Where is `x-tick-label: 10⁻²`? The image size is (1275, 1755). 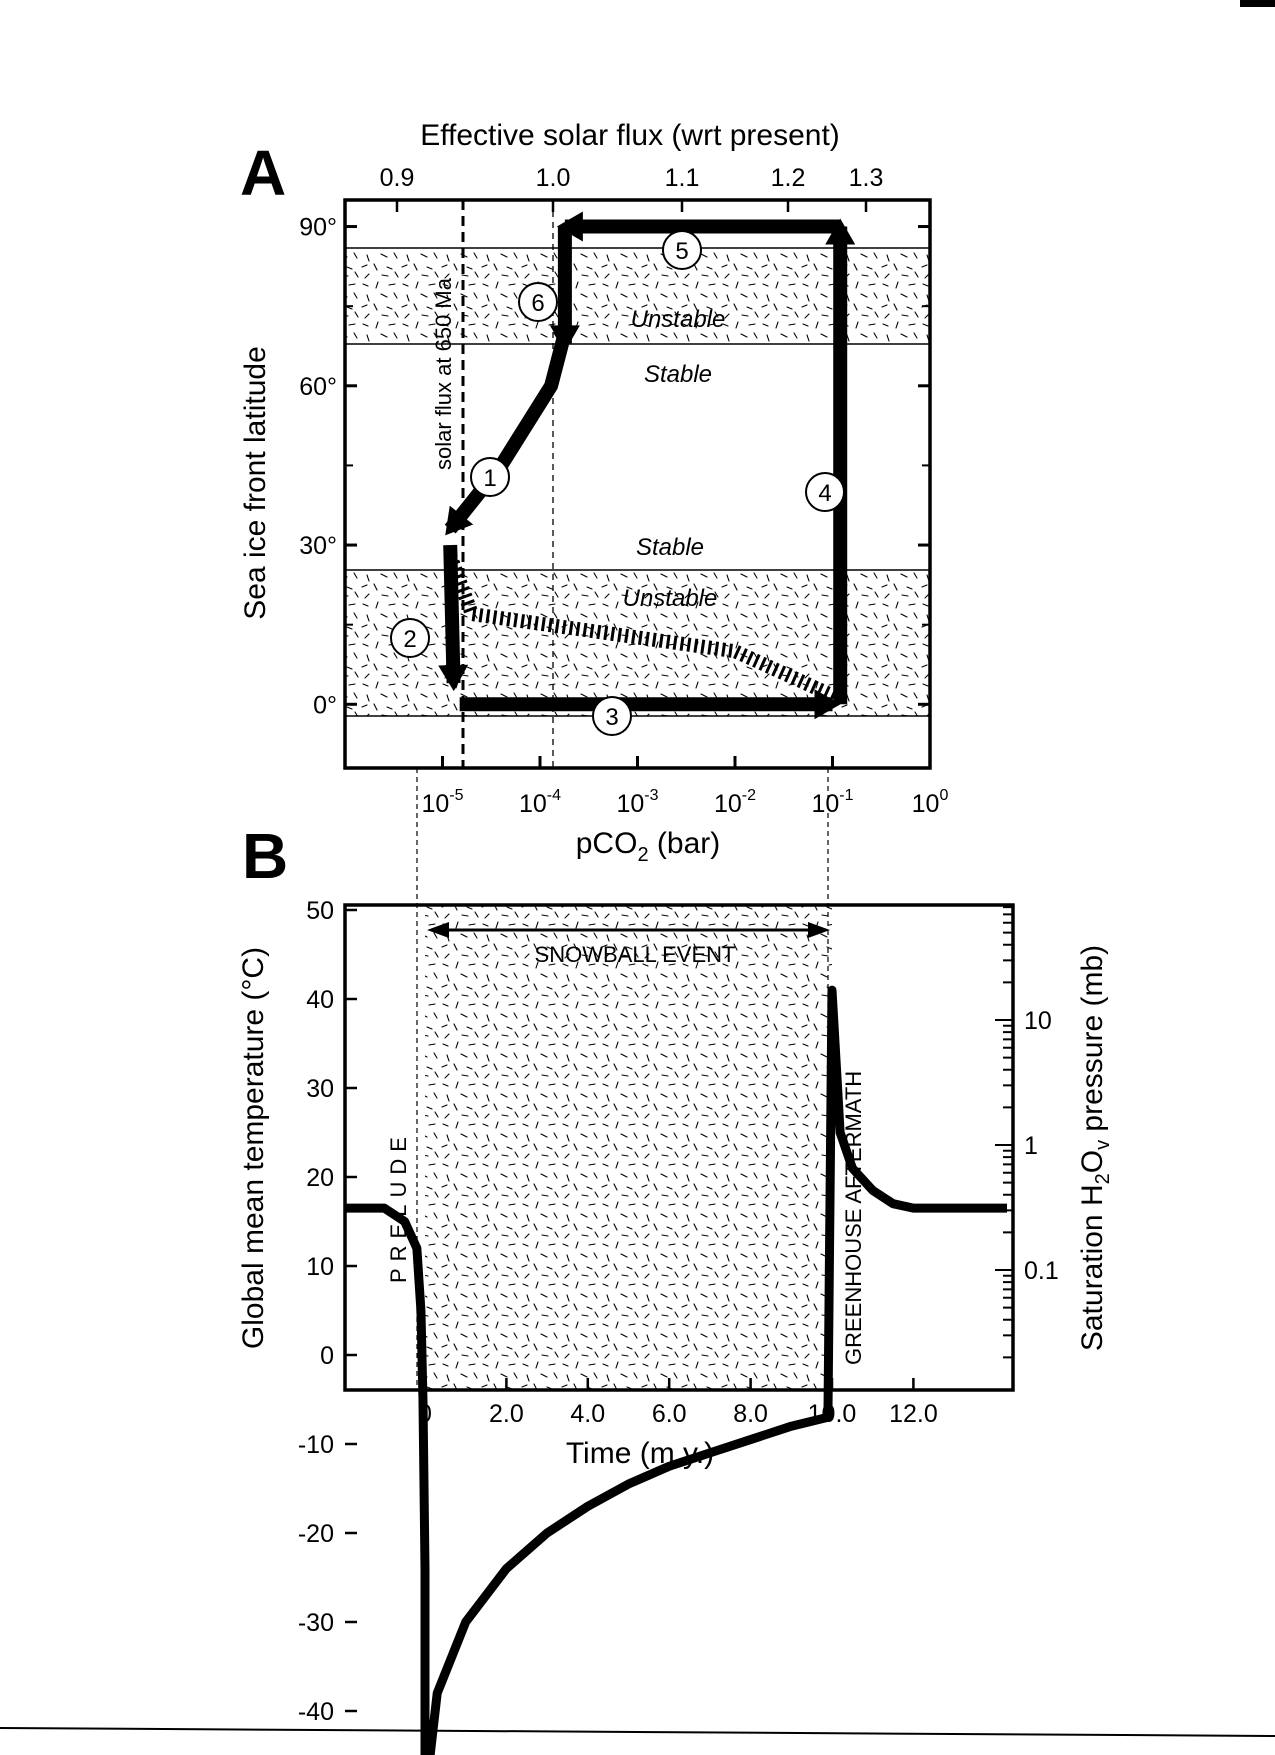 x-tick-label: 10⁻² is located at coordinates (735, 802).